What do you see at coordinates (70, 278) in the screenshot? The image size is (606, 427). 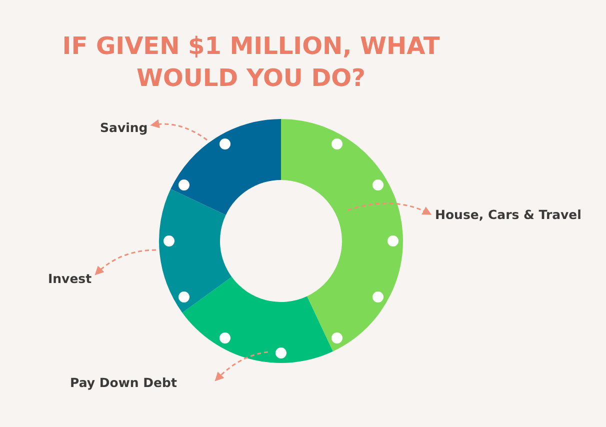 I see `slice-label: Invest` at bounding box center [70, 278].